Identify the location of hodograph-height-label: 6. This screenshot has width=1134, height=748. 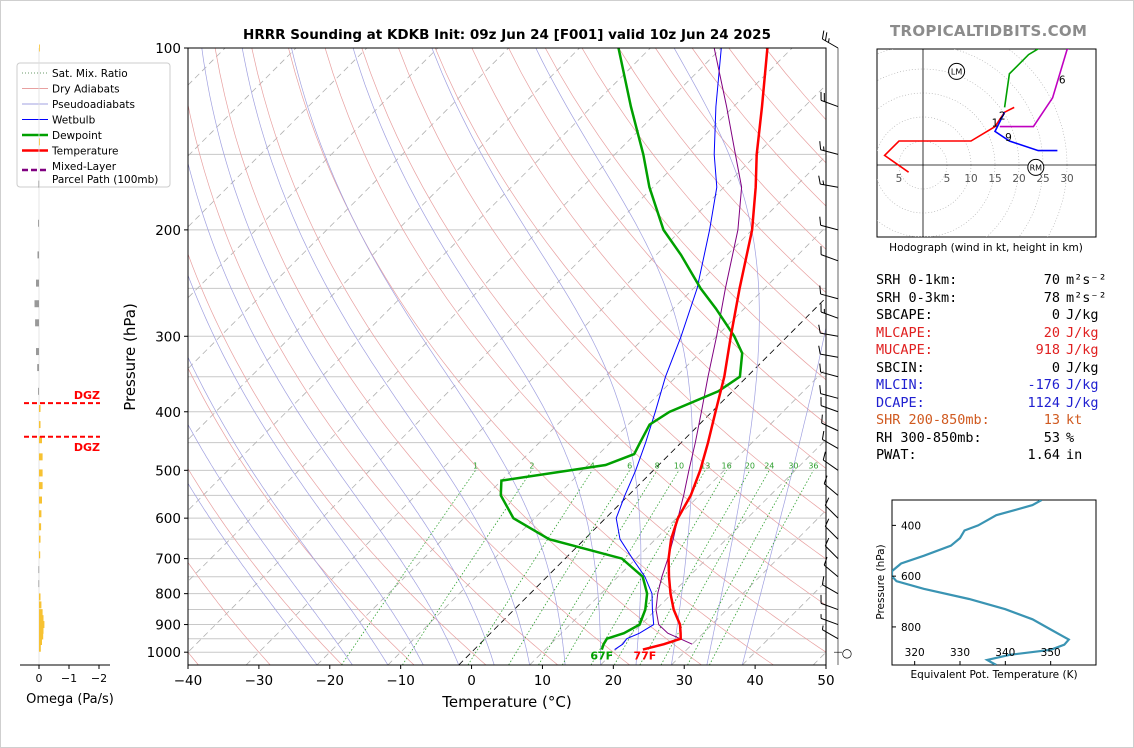
(1062, 80).